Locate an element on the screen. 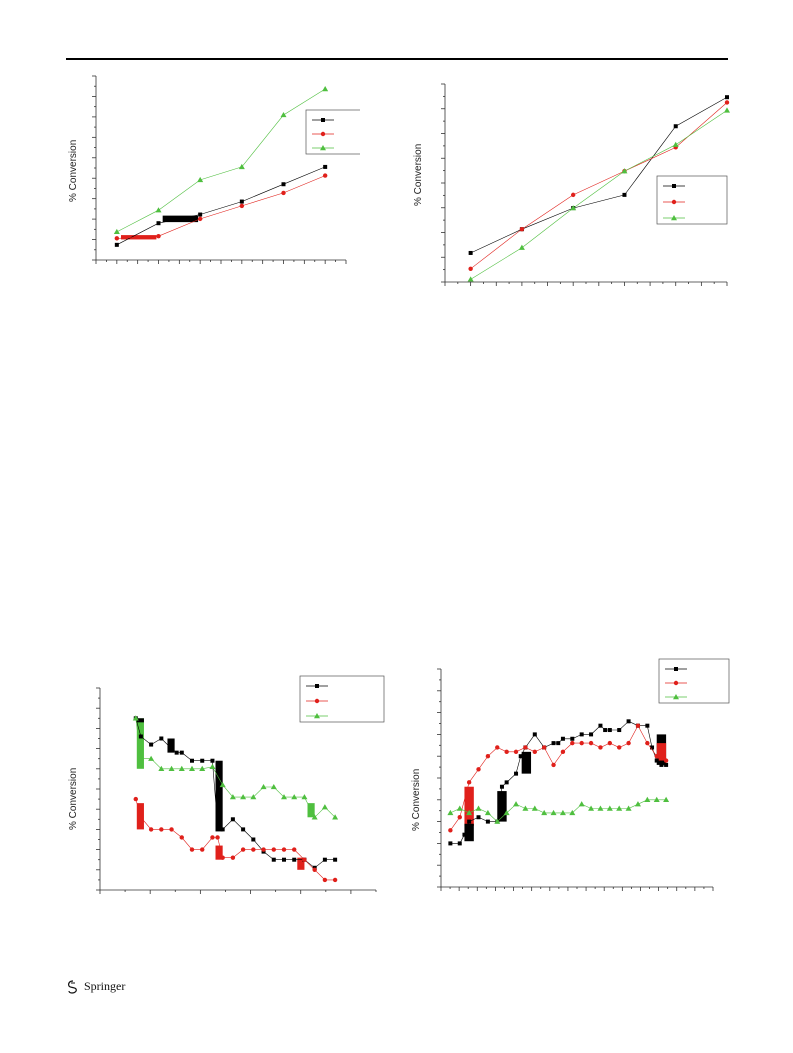 This screenshot has height=1053, width=793. axes is located at coordinates (575, 779).